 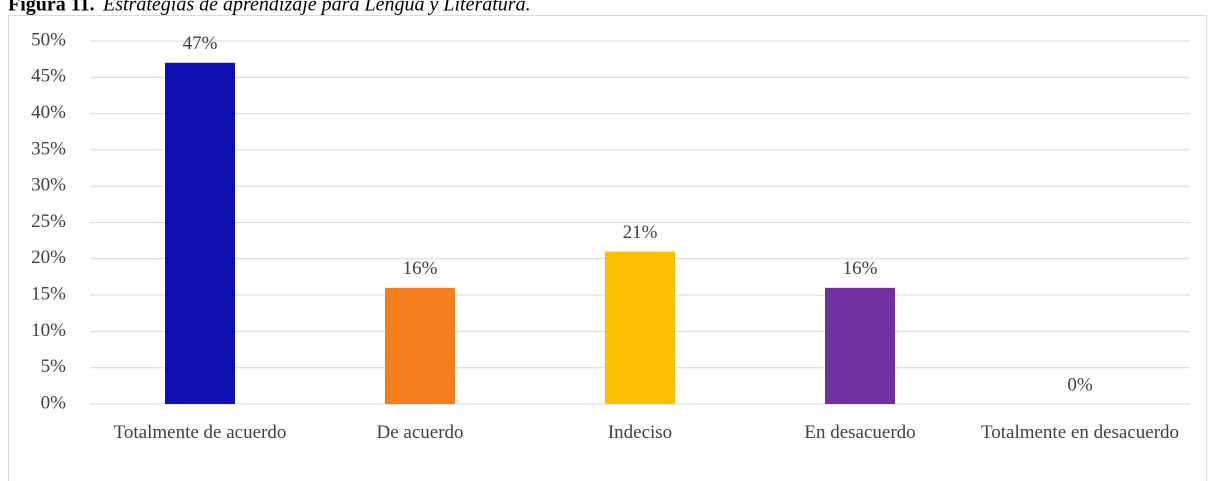 I want to click on data-label: 0%, so click(x=1080, y=384).